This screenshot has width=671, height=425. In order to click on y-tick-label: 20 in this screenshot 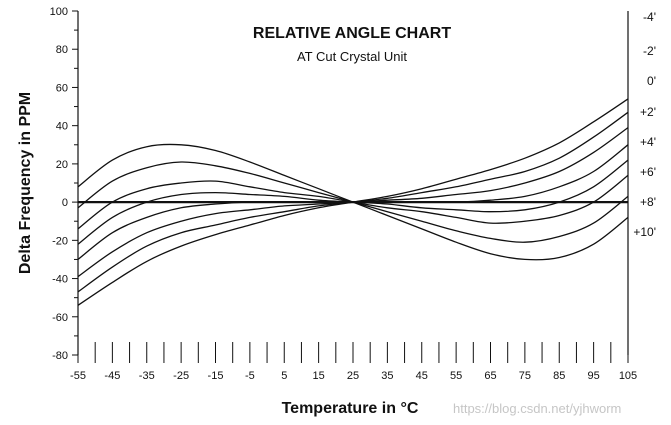, I will do `click(62, 165)`.